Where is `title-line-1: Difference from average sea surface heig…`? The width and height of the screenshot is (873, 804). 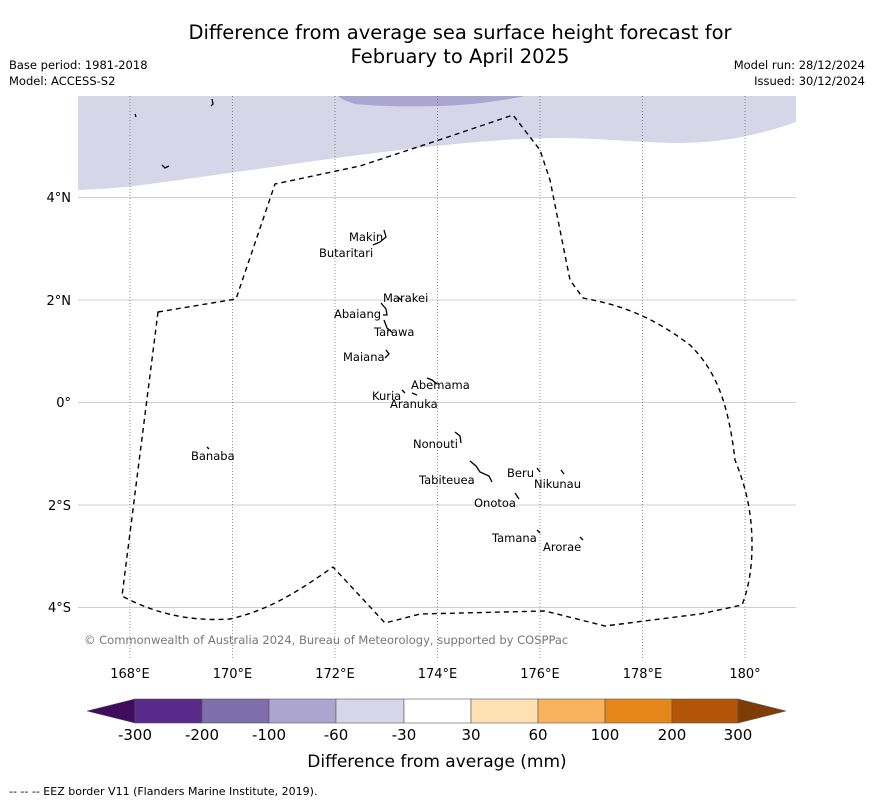
title-line-1: Difference from average sea surface heig… is located at coordinates (460, 32).